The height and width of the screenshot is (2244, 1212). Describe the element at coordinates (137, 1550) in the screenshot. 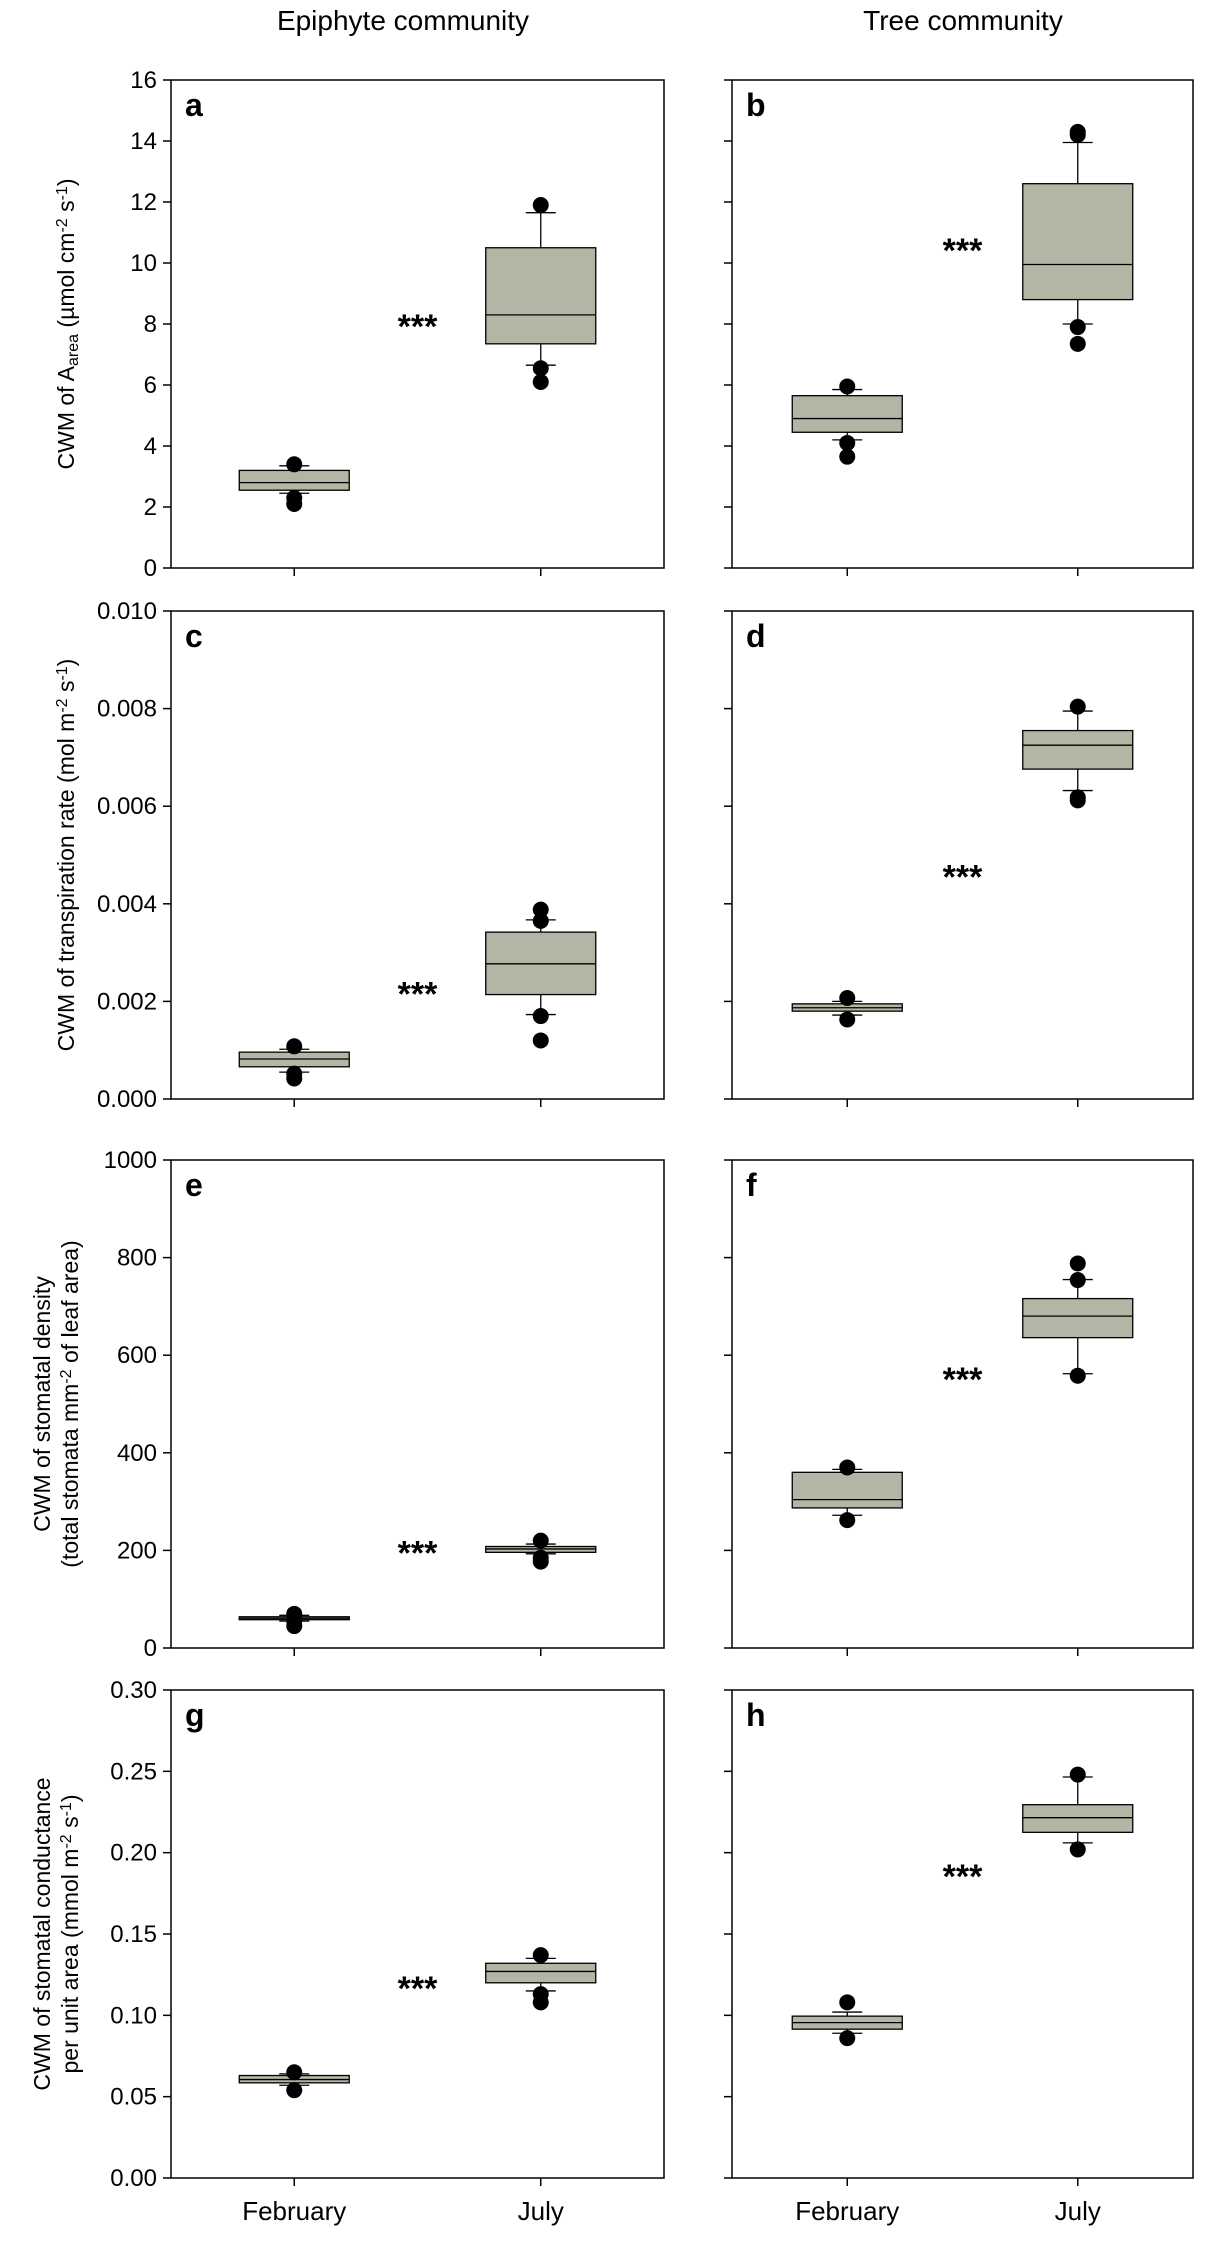

I see `y-tick-label: 200` at that location.